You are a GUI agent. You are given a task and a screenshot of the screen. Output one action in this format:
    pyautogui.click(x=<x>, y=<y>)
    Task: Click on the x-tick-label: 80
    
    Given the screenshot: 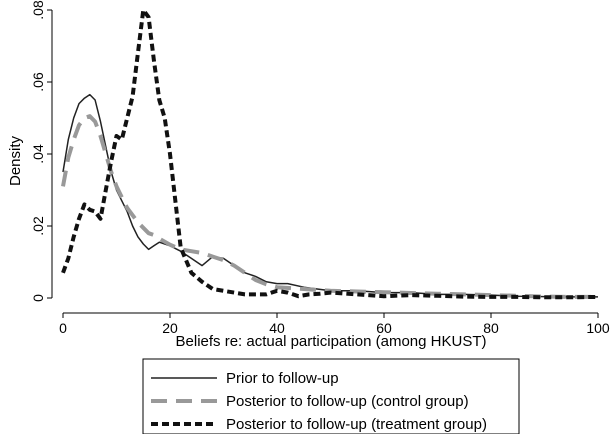 What is the action you would take?
    pyautogui.click(x=491, y=328)
    